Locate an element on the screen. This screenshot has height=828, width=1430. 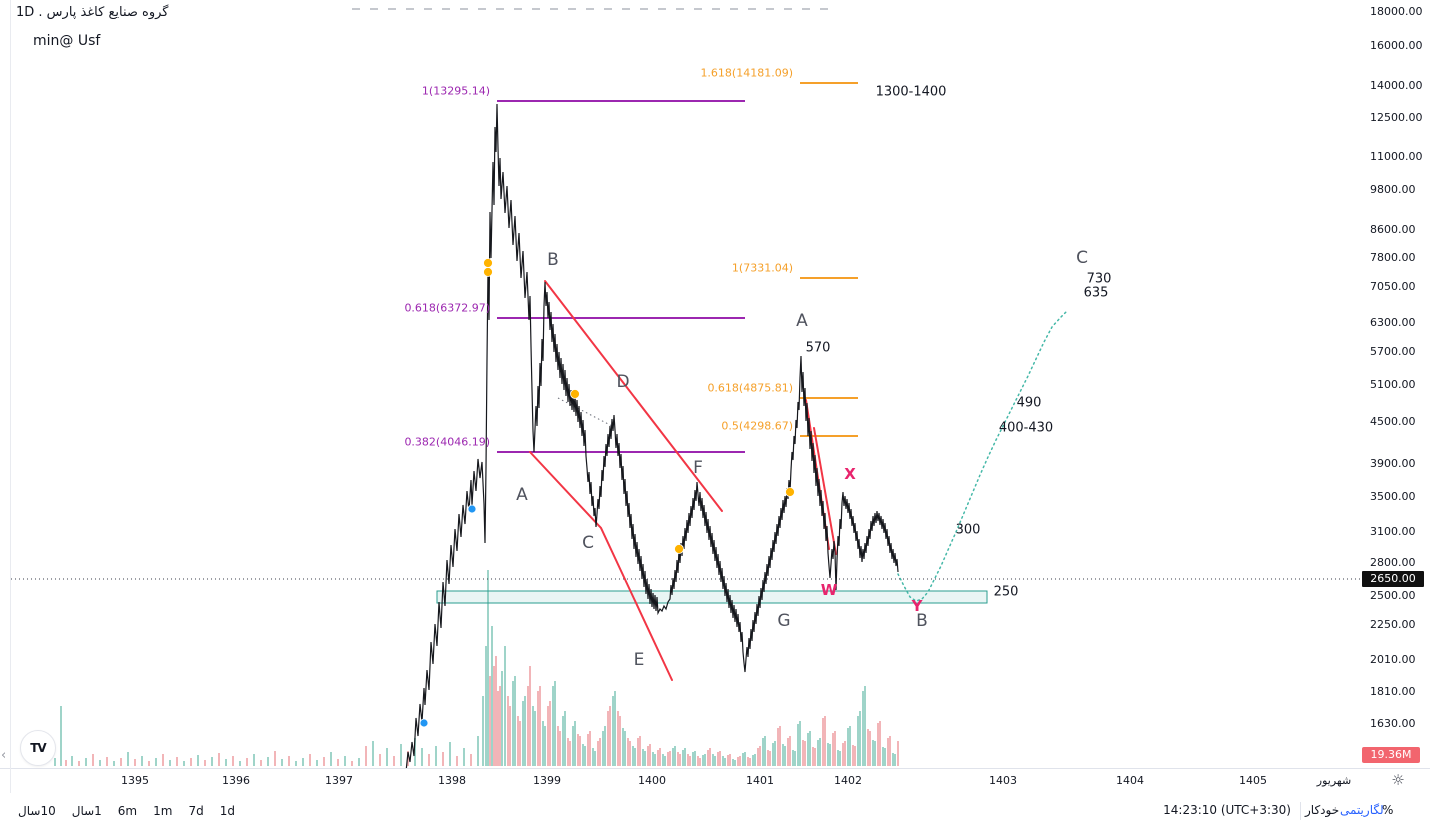
price-tick-label: 3500.00 is located at coordinates (1393, 496).